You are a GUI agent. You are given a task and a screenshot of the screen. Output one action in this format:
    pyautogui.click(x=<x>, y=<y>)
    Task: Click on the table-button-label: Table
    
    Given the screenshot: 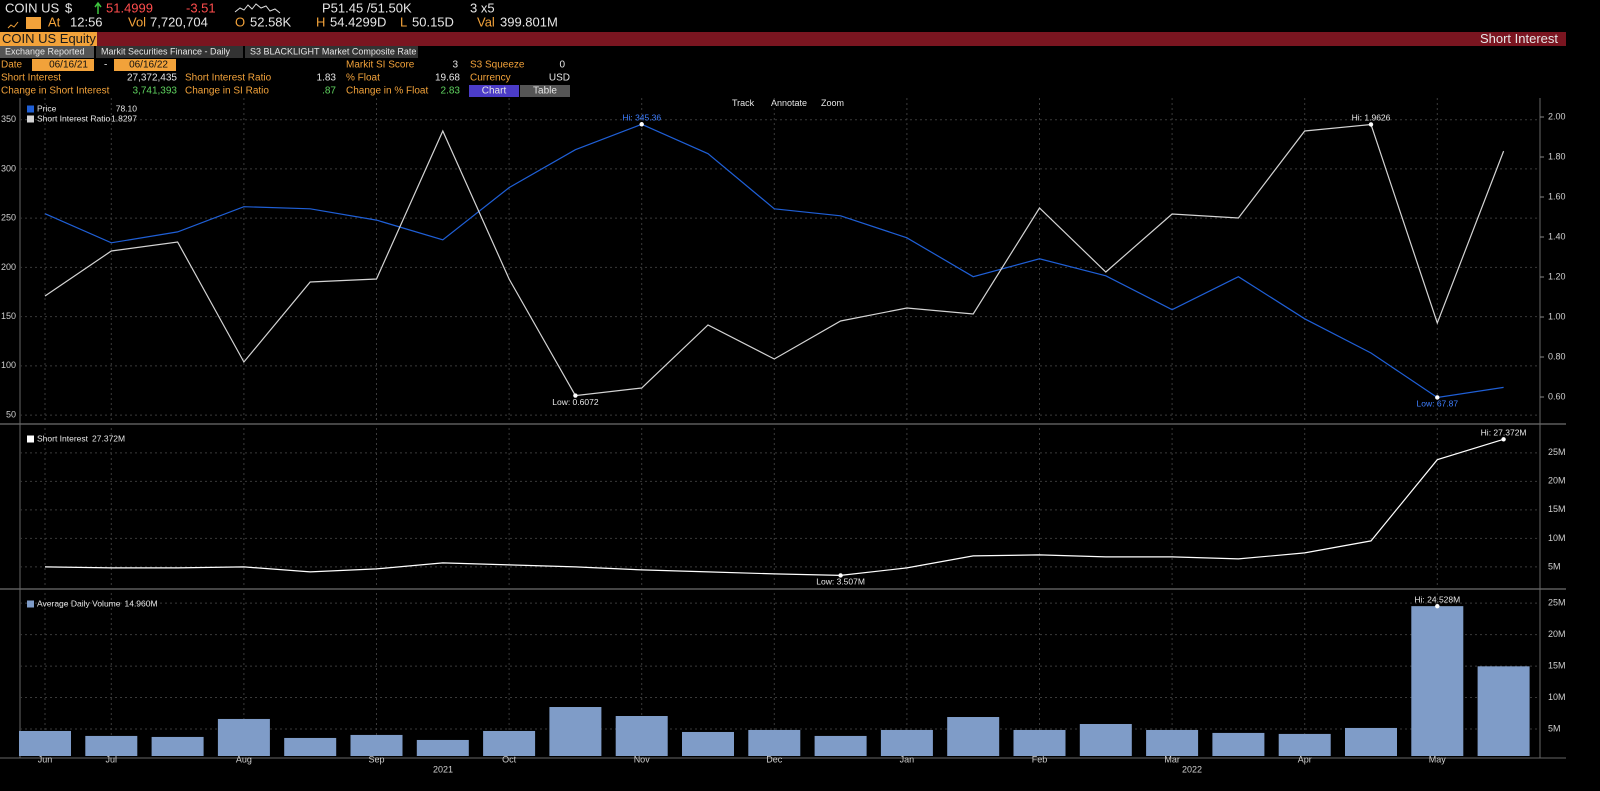 What is the action you would take?
    pyautogui.click(x=545, y=91)
    